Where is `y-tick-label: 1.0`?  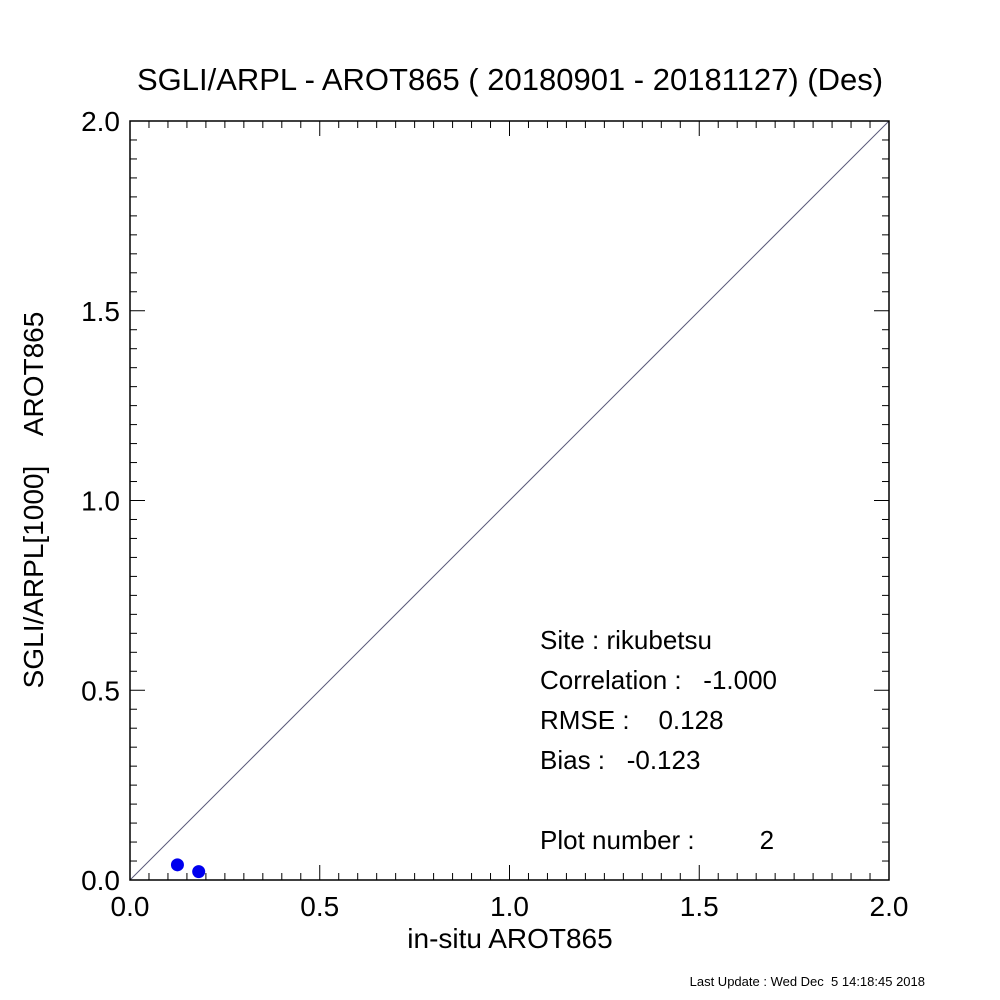
y-tick-label: 1.0 is located at coordinates (100, 501).